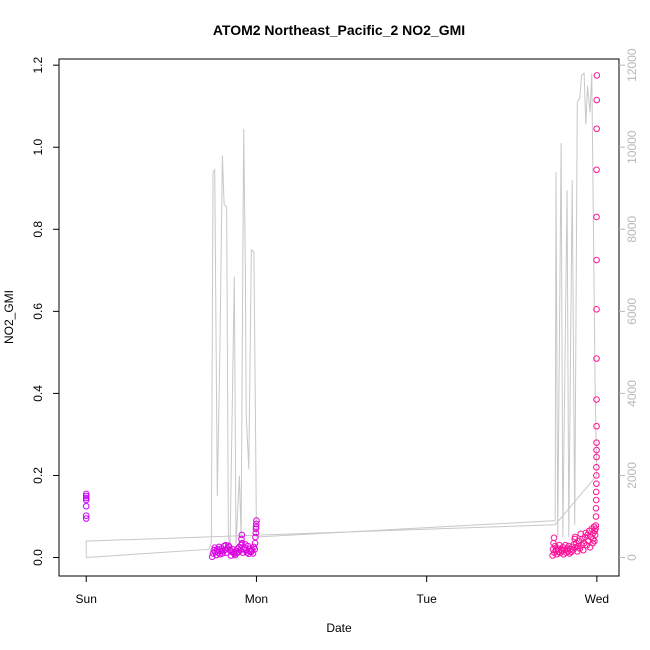 Image resolution: width=650 pixels, height=650 pixels. What do you see at coordinates (38, 557) in the screenshot?
I see `y-tick-label: 0.0` at bounding box center [38, 557].